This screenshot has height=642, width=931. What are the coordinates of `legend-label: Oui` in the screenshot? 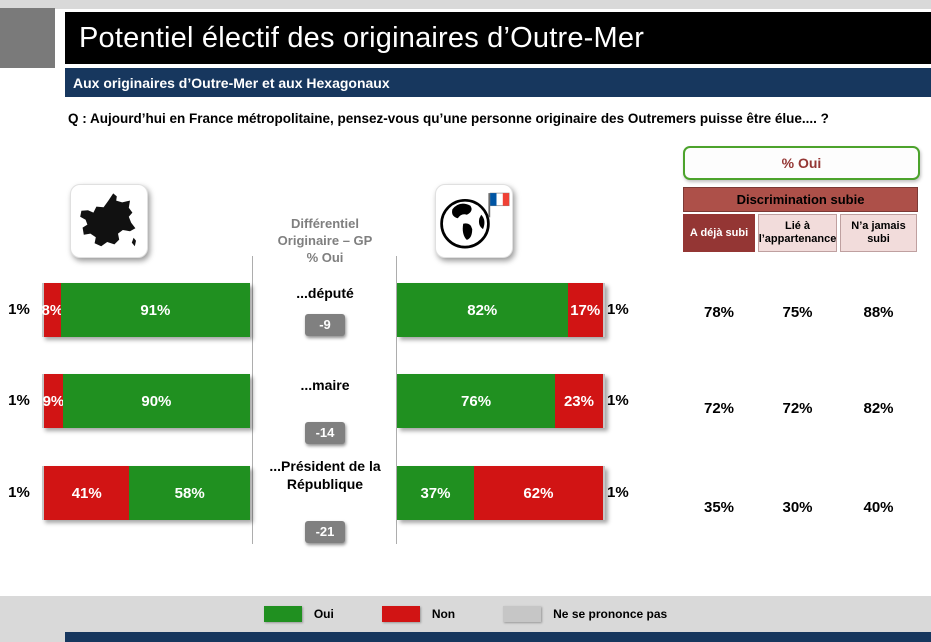 It's located at (323, 614).